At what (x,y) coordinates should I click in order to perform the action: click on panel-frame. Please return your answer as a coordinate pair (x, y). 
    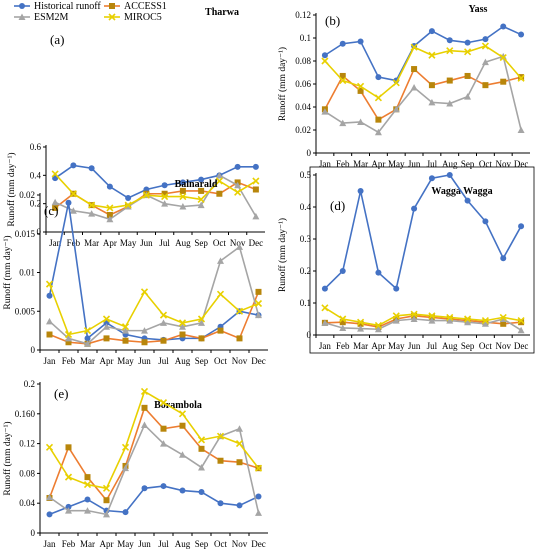
    Looking at the image, I should click on (422, 260).